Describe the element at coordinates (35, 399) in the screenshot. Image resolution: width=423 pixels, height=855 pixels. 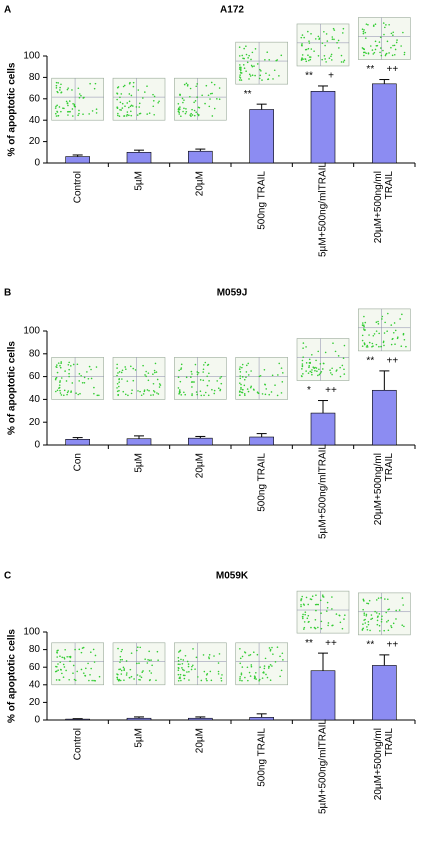
I see `y-tick-label: 40` at that location.